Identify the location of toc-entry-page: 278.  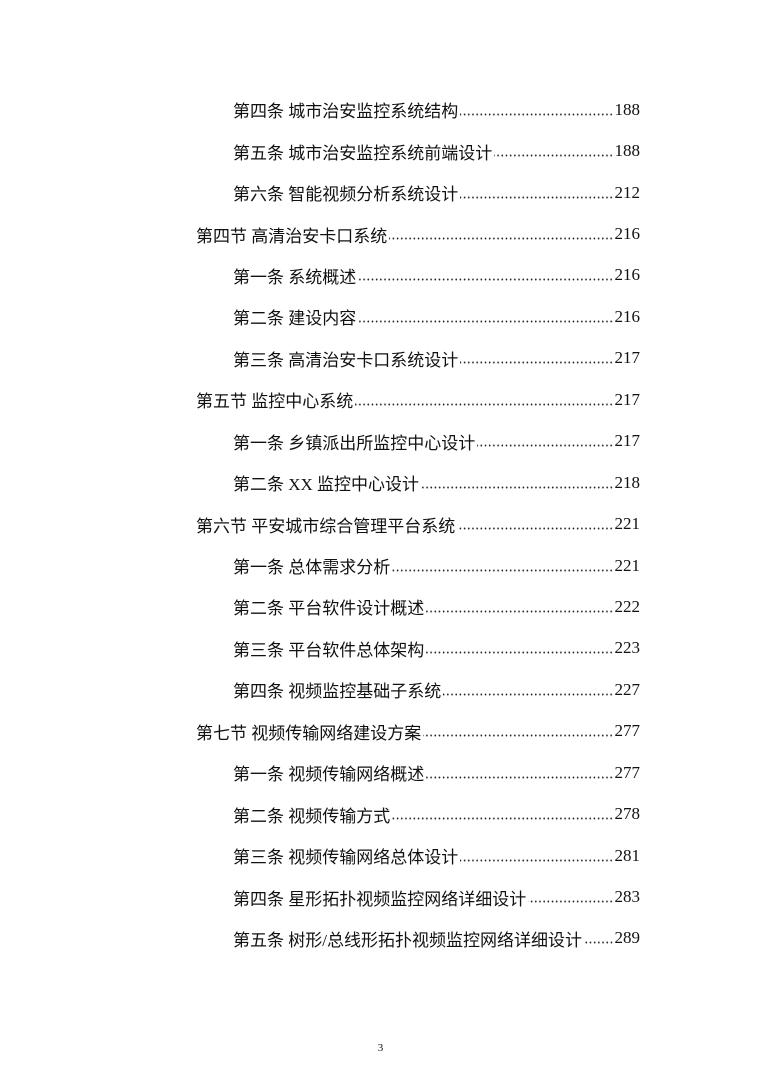
(627, 814).